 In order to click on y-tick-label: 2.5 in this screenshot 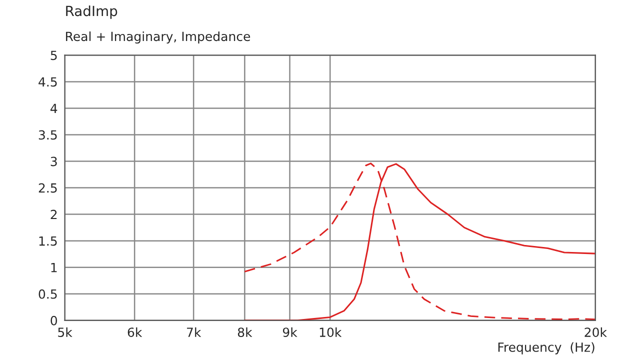, I will do `click(47, 188)`.